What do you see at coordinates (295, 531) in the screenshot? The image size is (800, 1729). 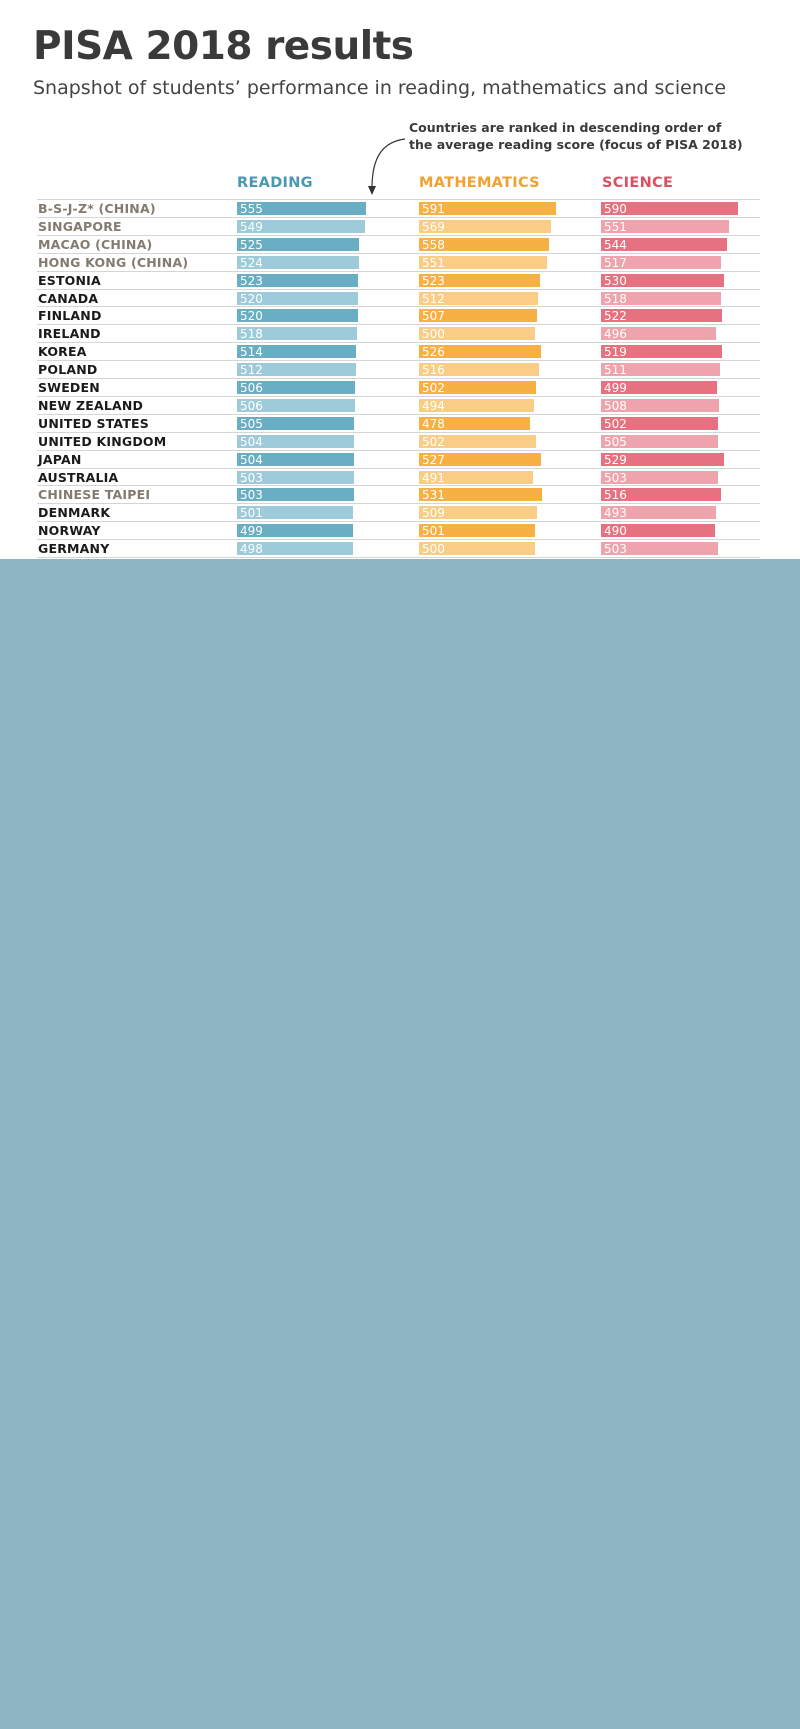 I see `reading-bar: 499` at bounding box center [295, 531].